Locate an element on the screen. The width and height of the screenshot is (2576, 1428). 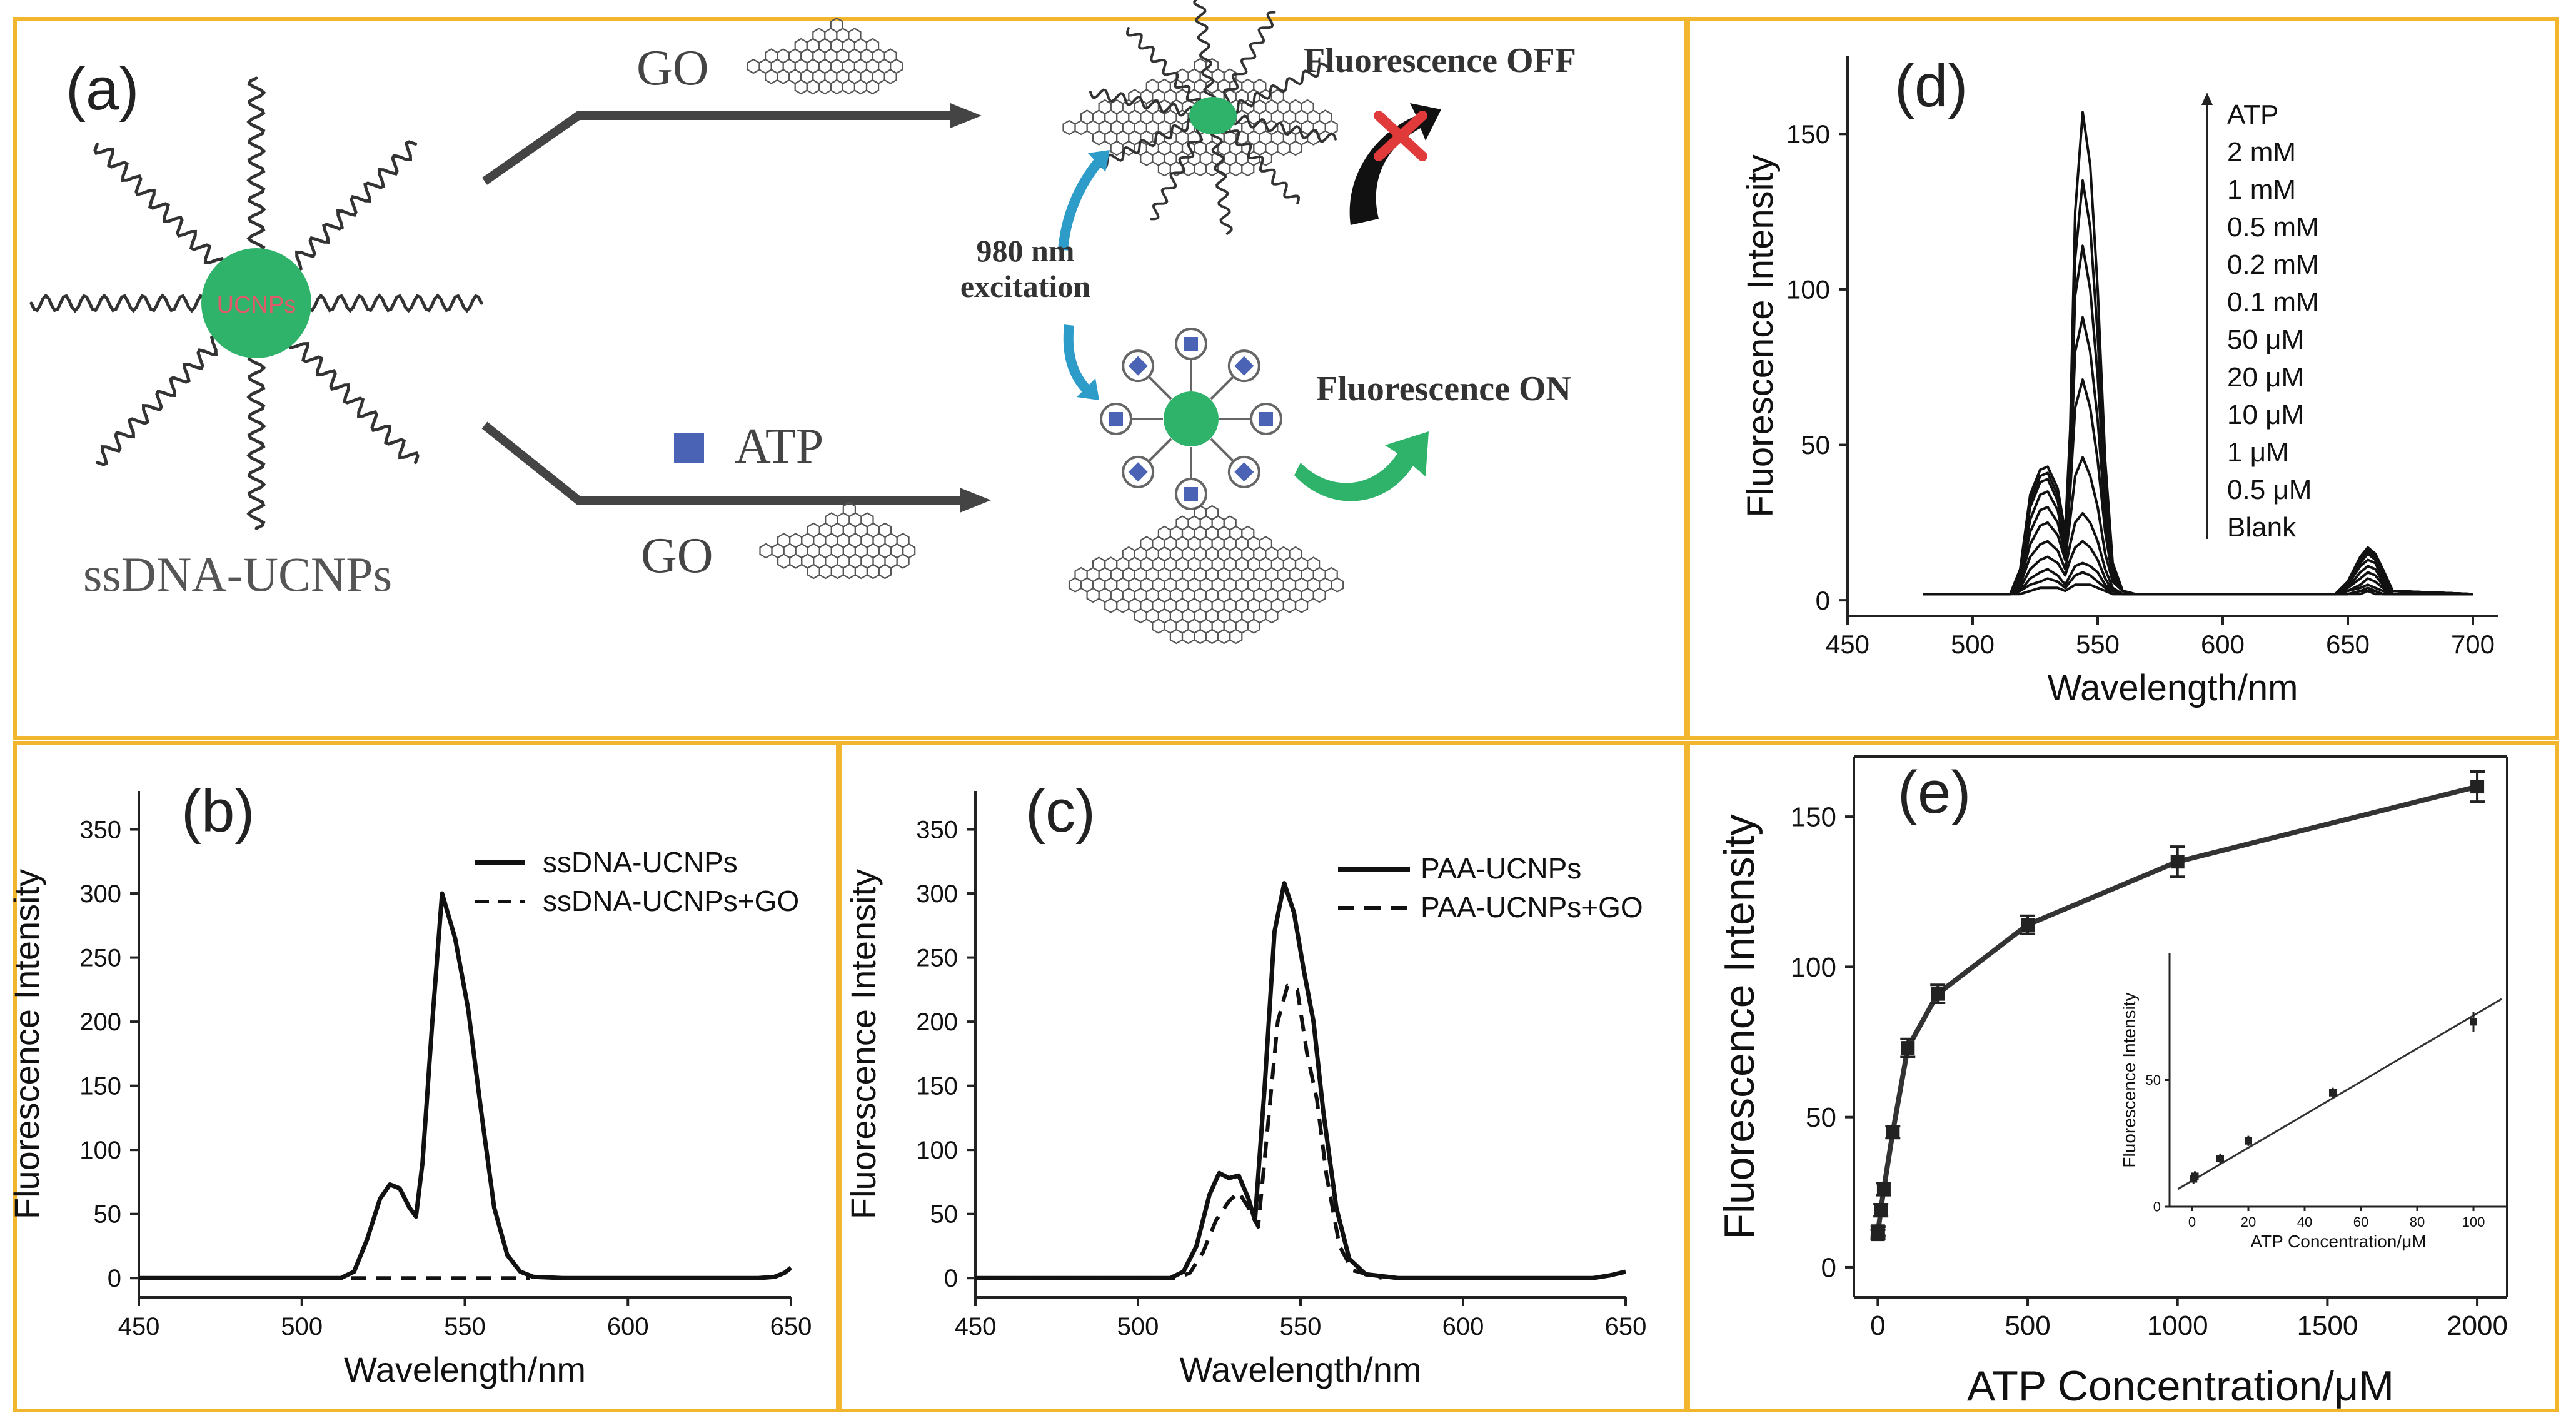
x-tick-label: 80 is located at coordinates (2417, 1222).